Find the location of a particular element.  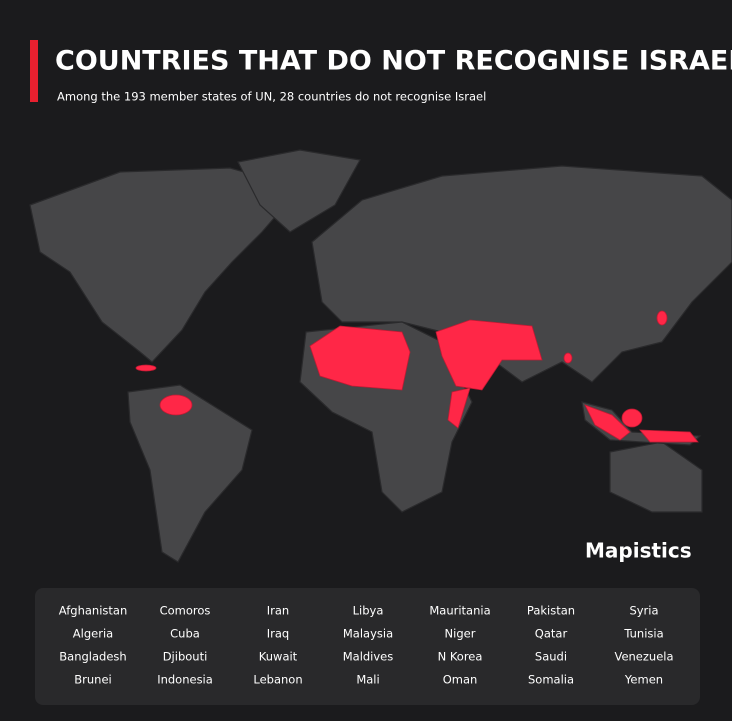

country-name: Malaysia is located at coordinates (368, 634).